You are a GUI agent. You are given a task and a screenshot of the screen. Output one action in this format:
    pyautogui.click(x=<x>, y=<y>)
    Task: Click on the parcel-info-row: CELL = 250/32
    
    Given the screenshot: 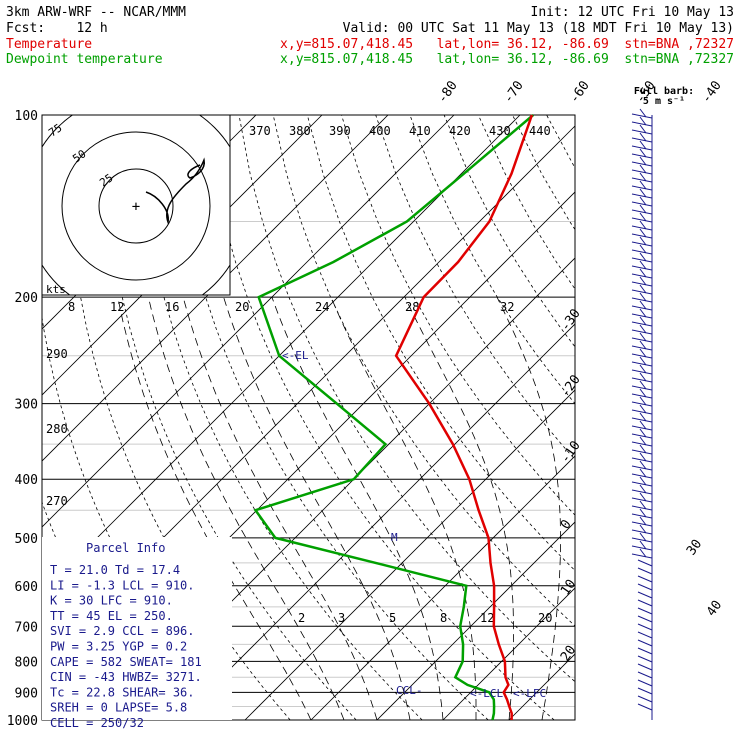 What is the action you would take?
    pyautogui.click(x=97, y=723)
    